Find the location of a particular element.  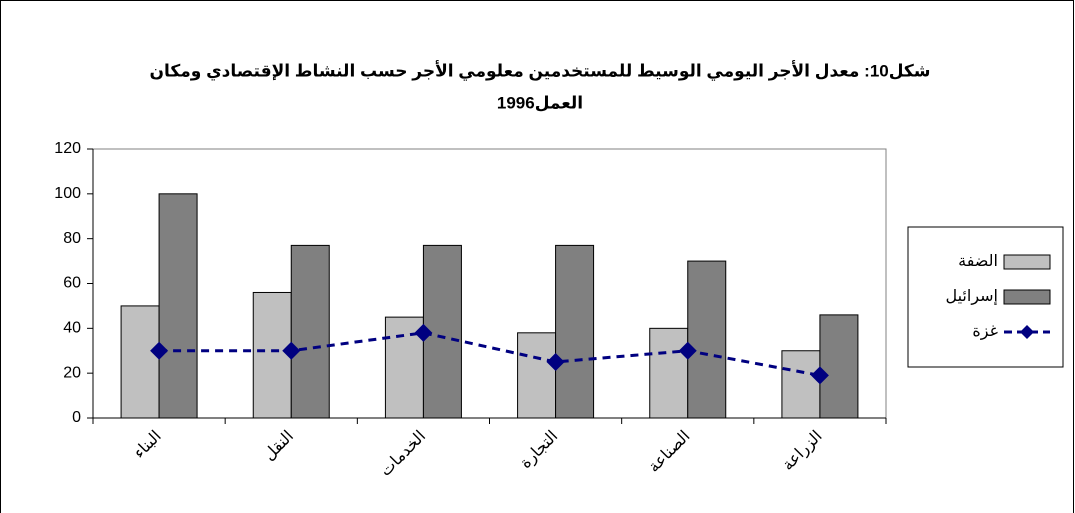

y-tick-label: 40 is located at coordinates (72, 328).